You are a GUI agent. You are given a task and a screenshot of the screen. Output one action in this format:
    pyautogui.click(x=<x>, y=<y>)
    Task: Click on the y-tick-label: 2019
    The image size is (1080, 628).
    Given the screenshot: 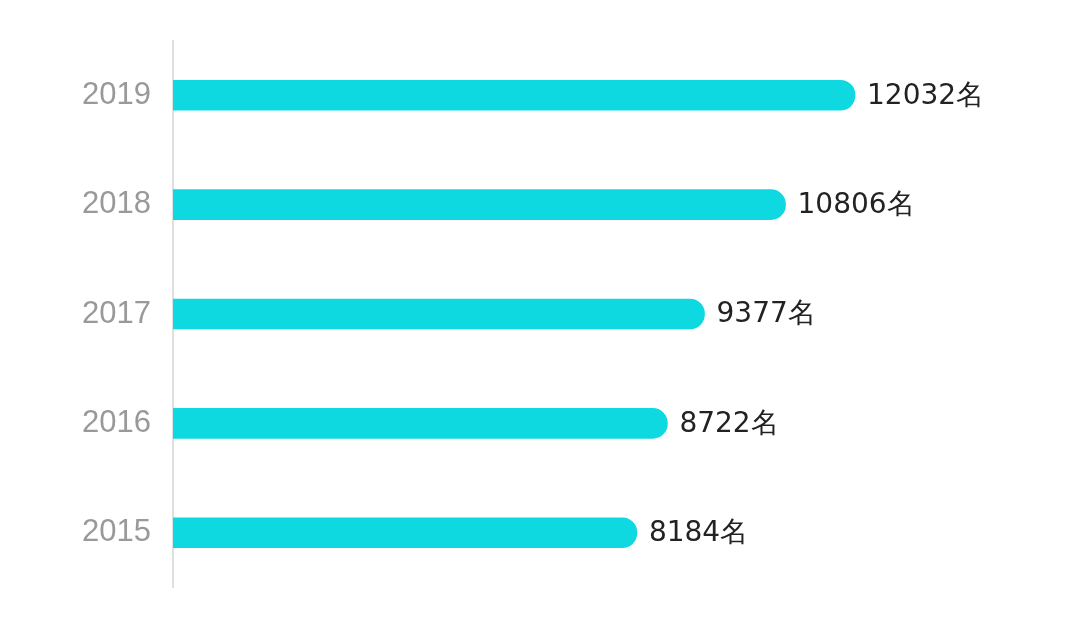 What is the action you would take?
    pyautogui.click(x=116, y=93)
    